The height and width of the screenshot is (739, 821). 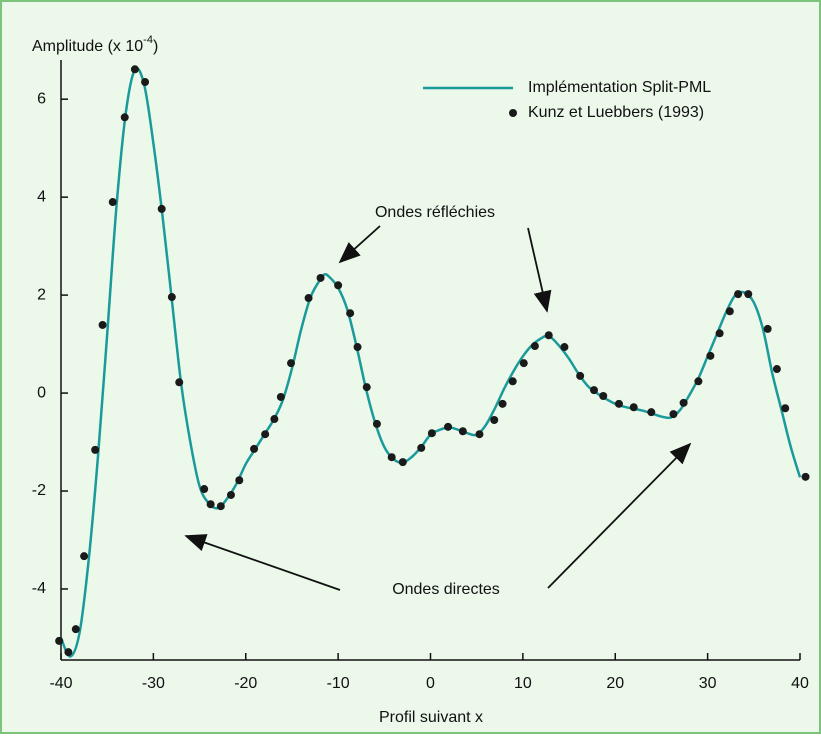 I want to click on y-label-main: Amplitude (x 10, so click(x=87, y=46).